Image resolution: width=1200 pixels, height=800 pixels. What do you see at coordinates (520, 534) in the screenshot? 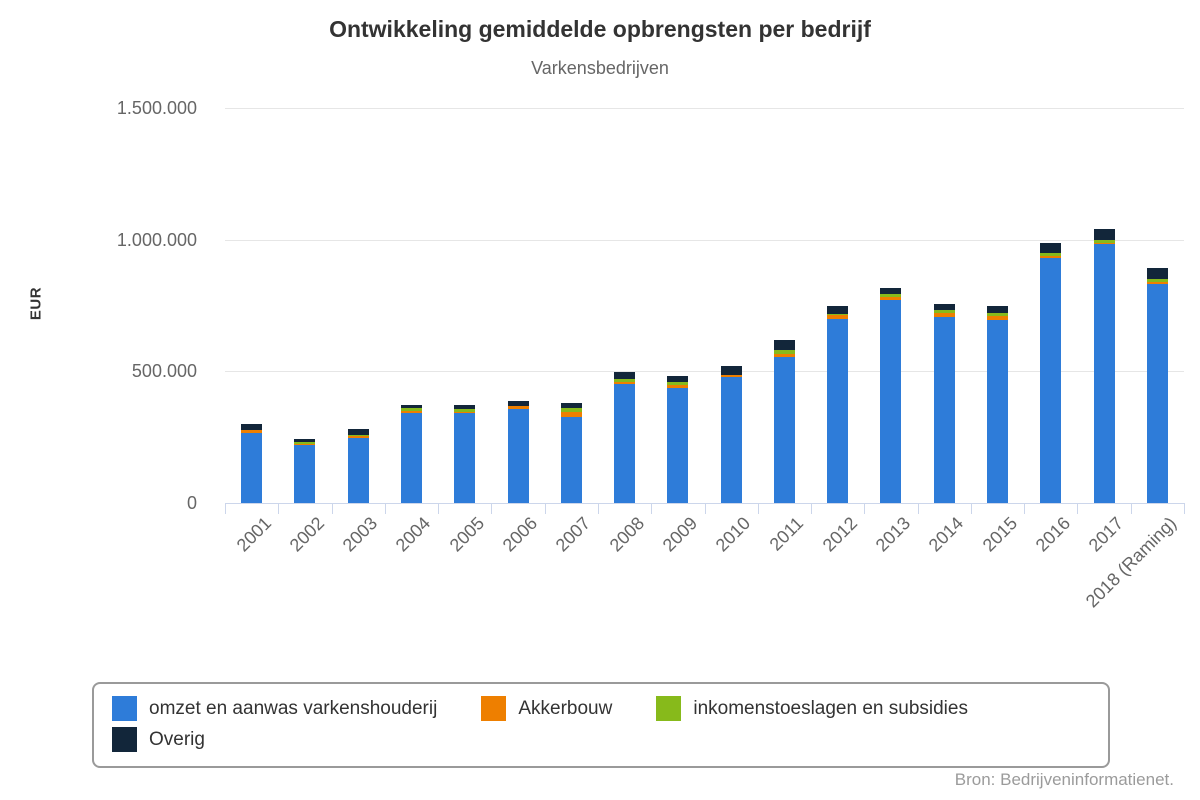
I see `x-axis-label: 2006` at bounding box center [520, 534].